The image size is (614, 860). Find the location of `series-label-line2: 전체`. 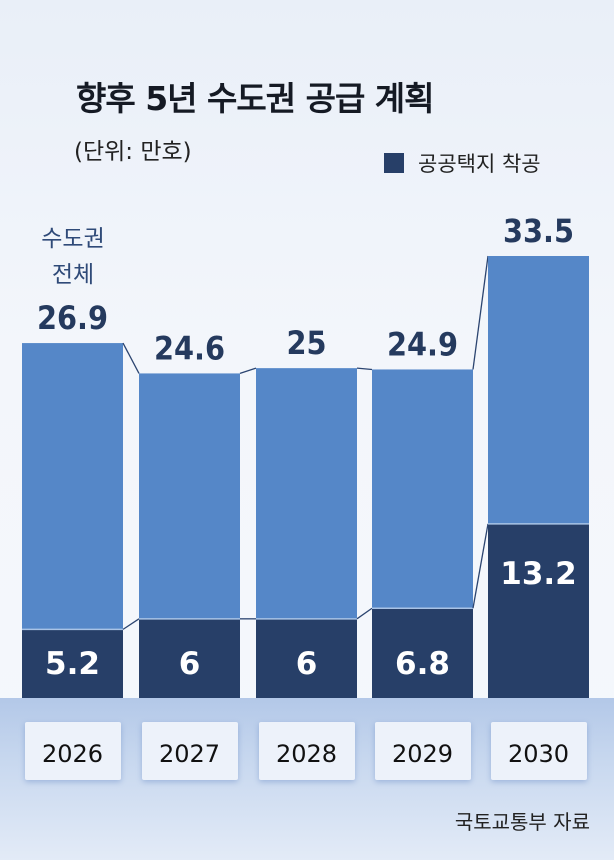

series-label-line2: 전체 is located at coordinates (73, 275).